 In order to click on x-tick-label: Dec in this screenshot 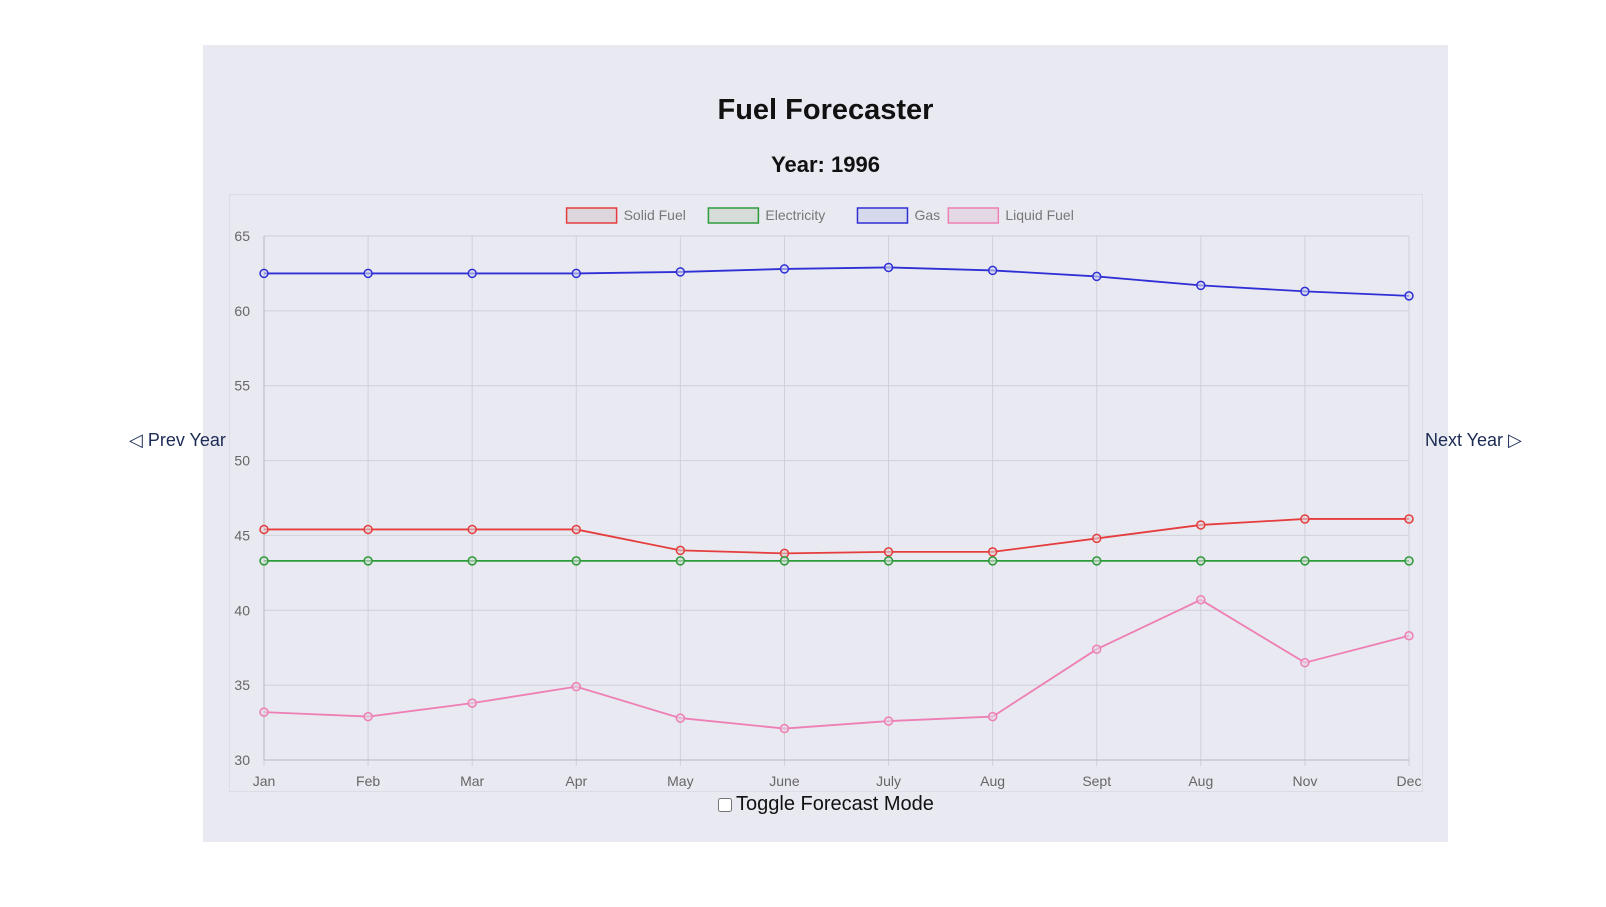, I will do `click(1409, 781)`.